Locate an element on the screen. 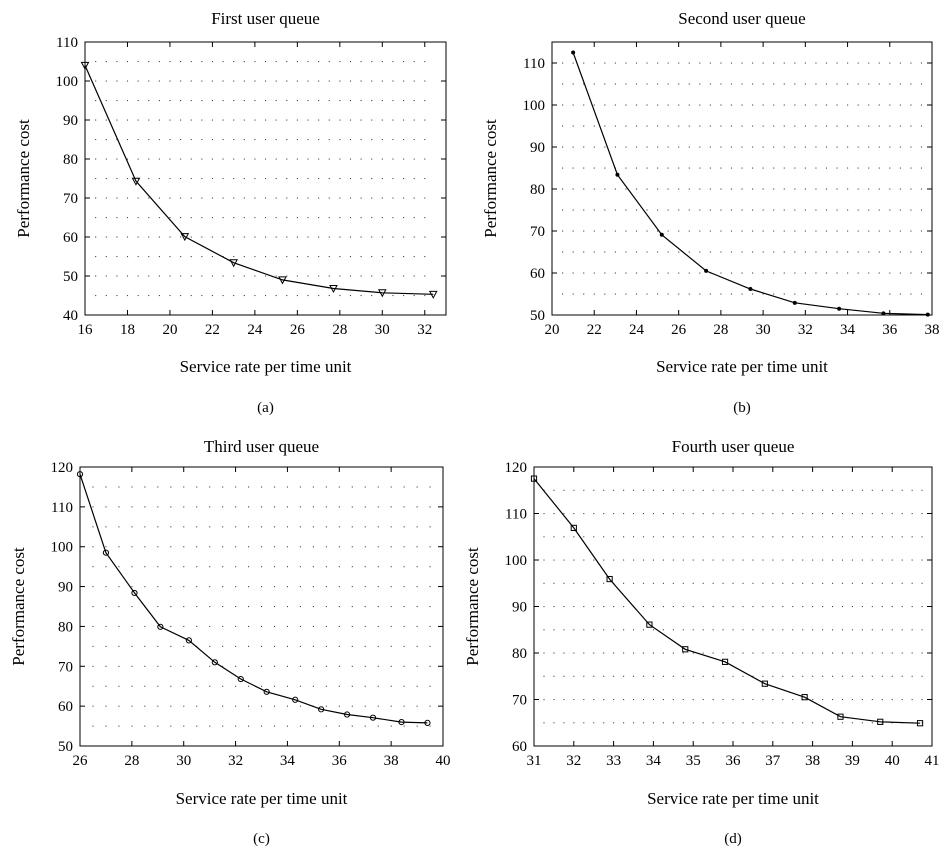 This screenshot has width=947, height=854. chart-title: First user queue is located at coordinates (265, 18).